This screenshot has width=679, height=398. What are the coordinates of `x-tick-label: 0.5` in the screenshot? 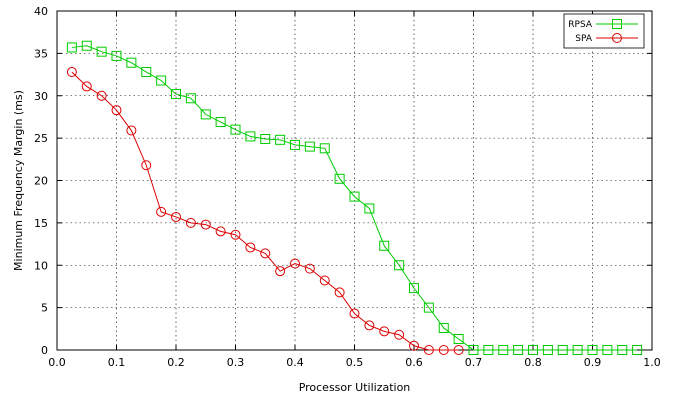 It's located at (355, 362).